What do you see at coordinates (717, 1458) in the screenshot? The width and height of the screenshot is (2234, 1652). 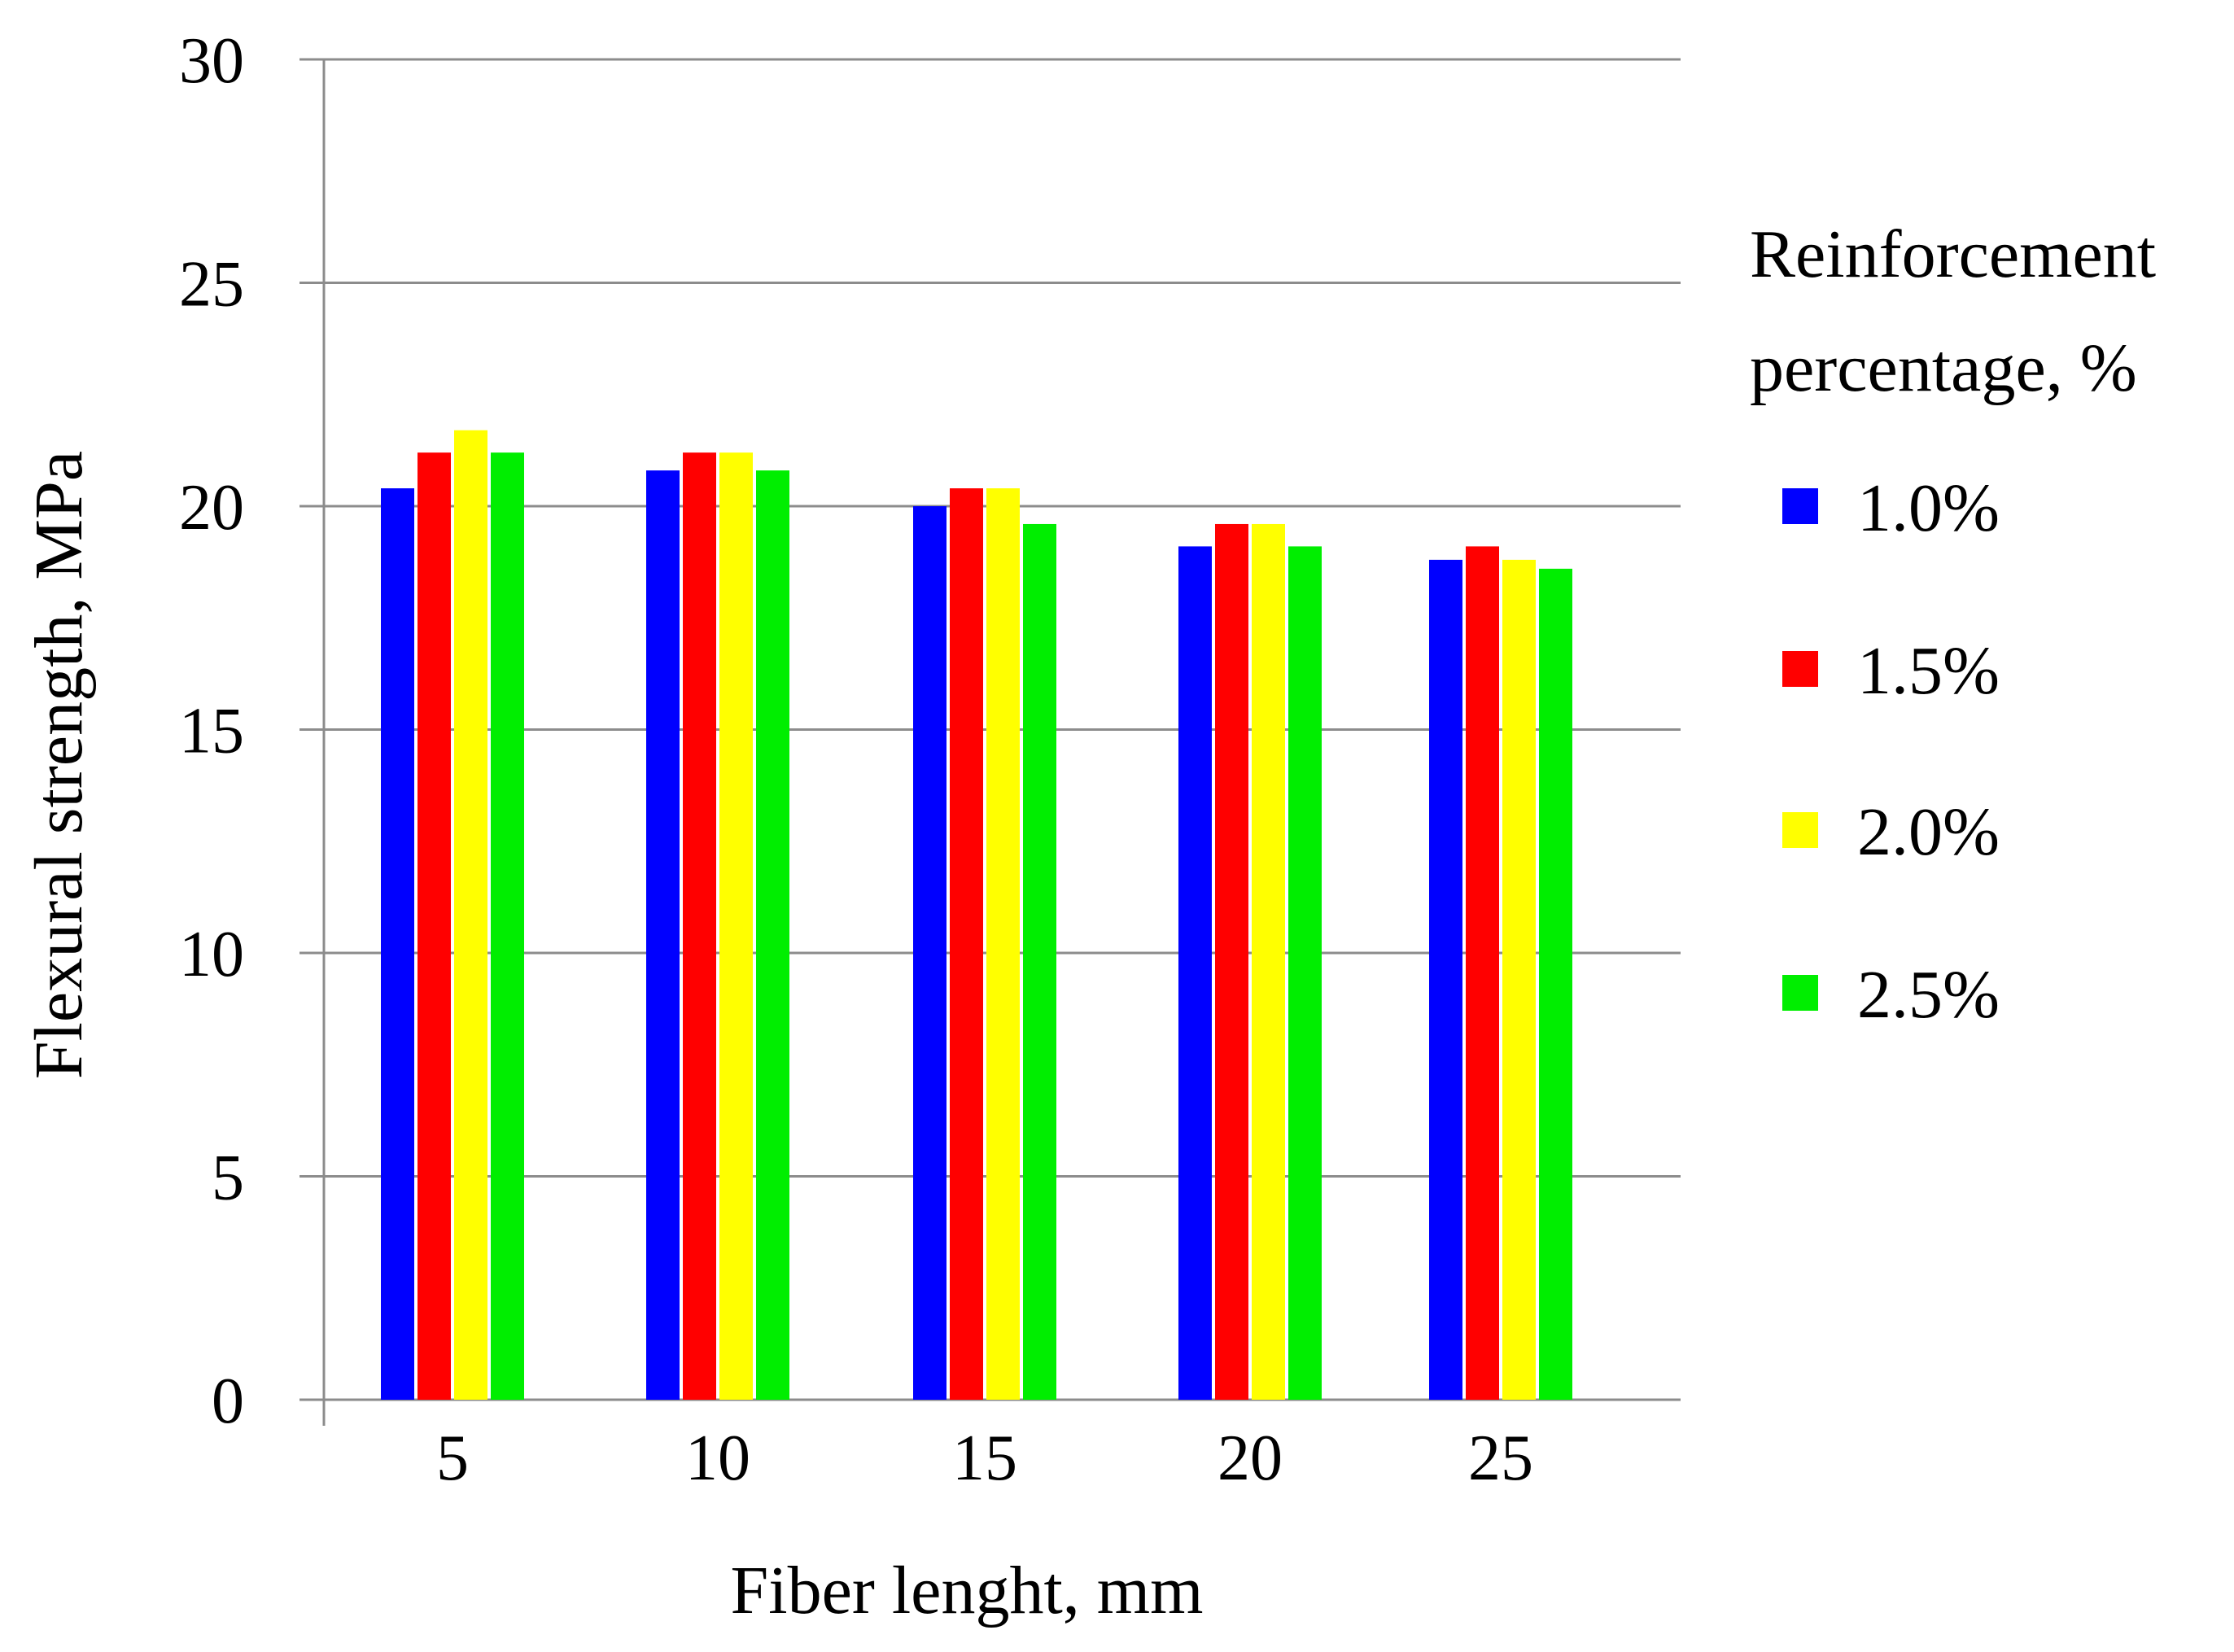 I see `x-tick-label: 10` at bounding box center [717, 1458].